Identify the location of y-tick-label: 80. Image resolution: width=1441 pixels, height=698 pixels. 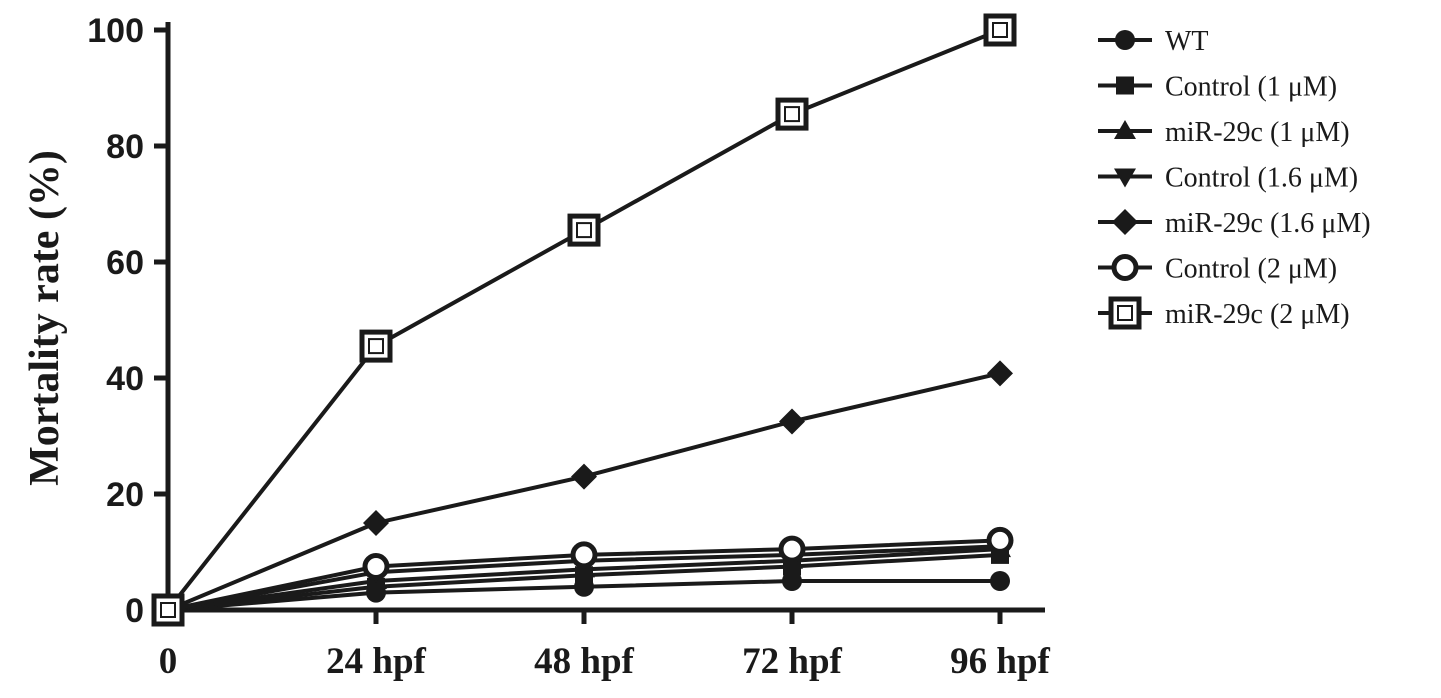
(125, 147).